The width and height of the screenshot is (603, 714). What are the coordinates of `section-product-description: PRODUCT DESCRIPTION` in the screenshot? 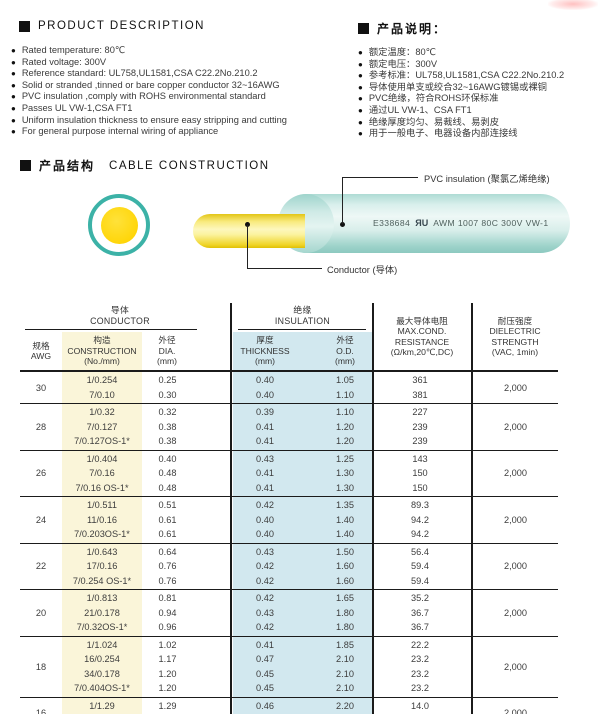 It's located at (112, 26).